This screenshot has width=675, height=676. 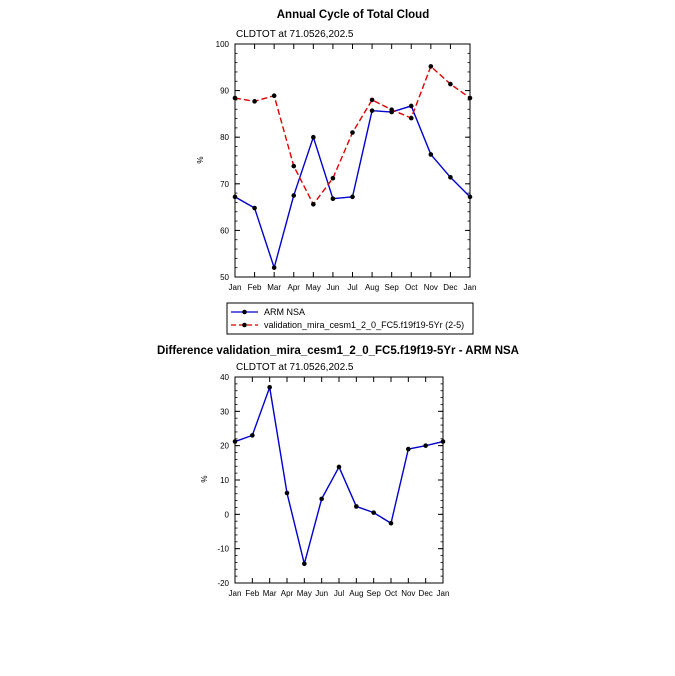 I want to click on y-tick-label: 90, so click(x=224, y=91).